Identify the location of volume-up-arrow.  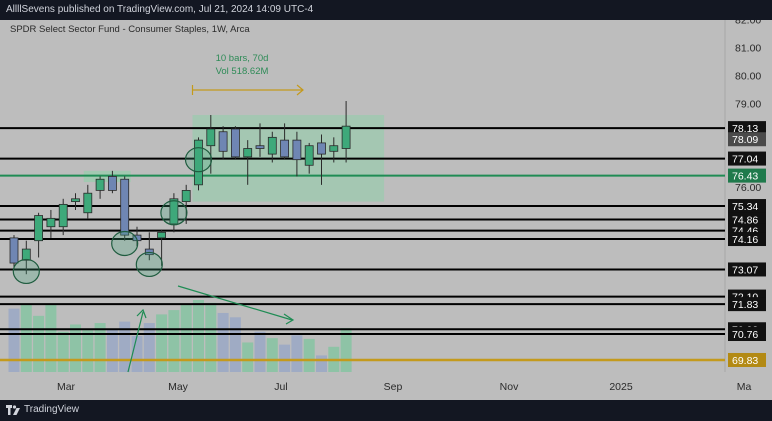
(135, 342).